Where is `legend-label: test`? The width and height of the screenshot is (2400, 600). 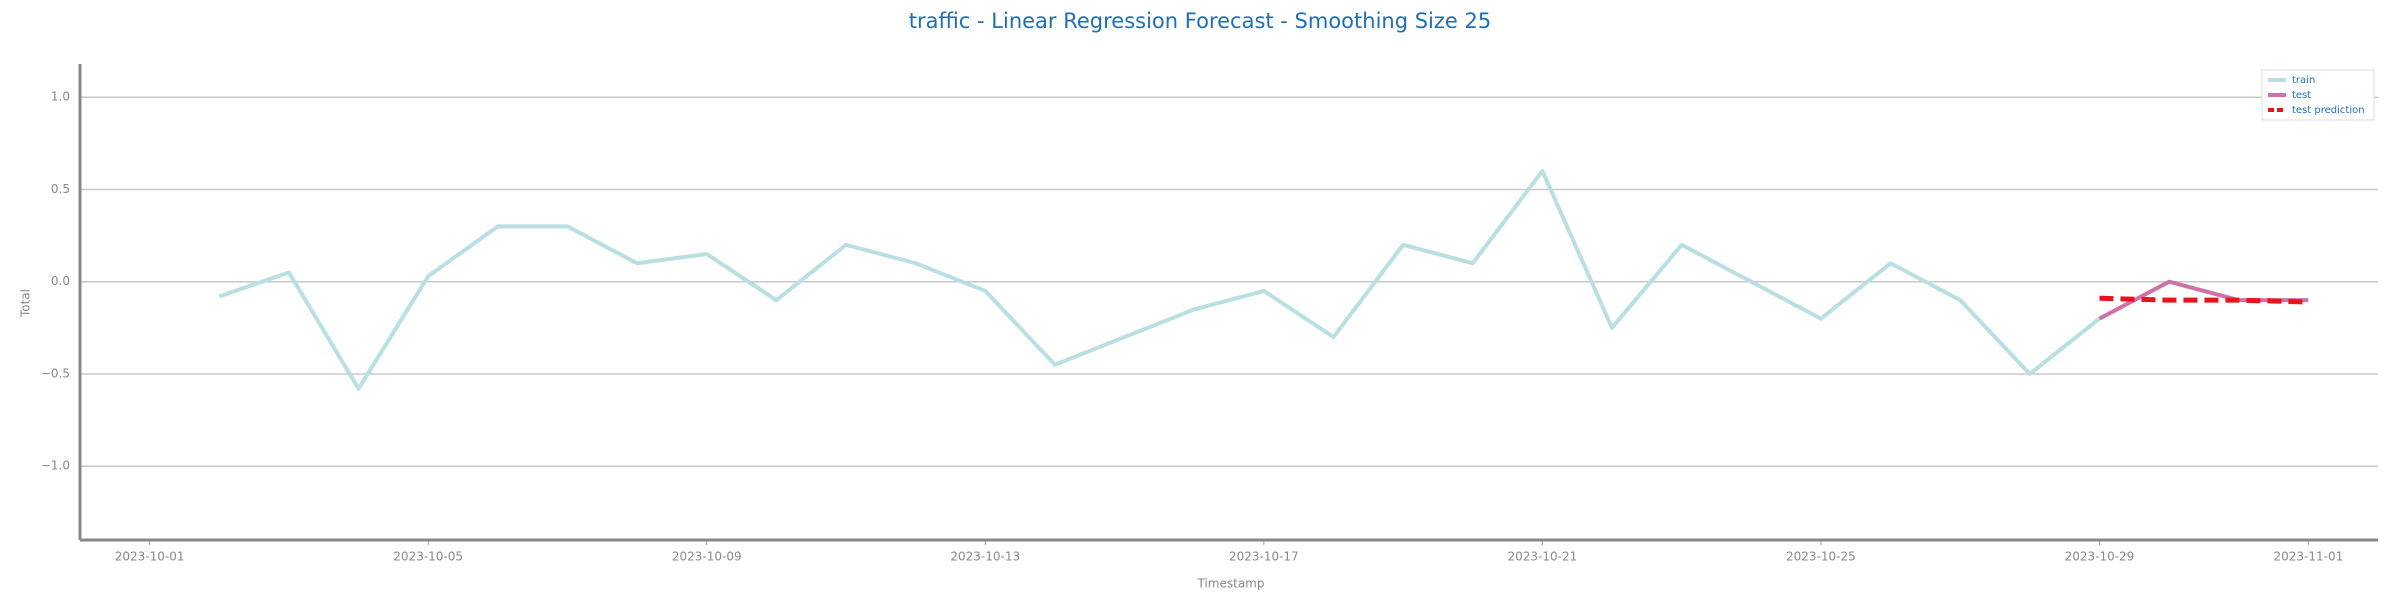 legend-label: test is located at coordinates (2301, 95).